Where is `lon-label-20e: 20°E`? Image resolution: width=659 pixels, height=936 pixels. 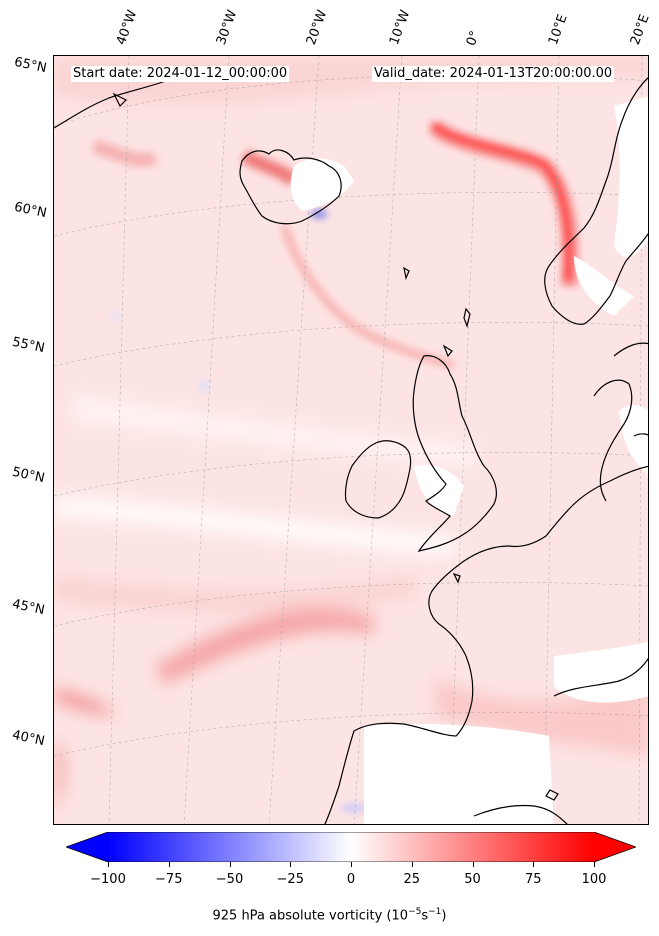 lon-label-20e: 20°E is located at coordinates (640, 30).